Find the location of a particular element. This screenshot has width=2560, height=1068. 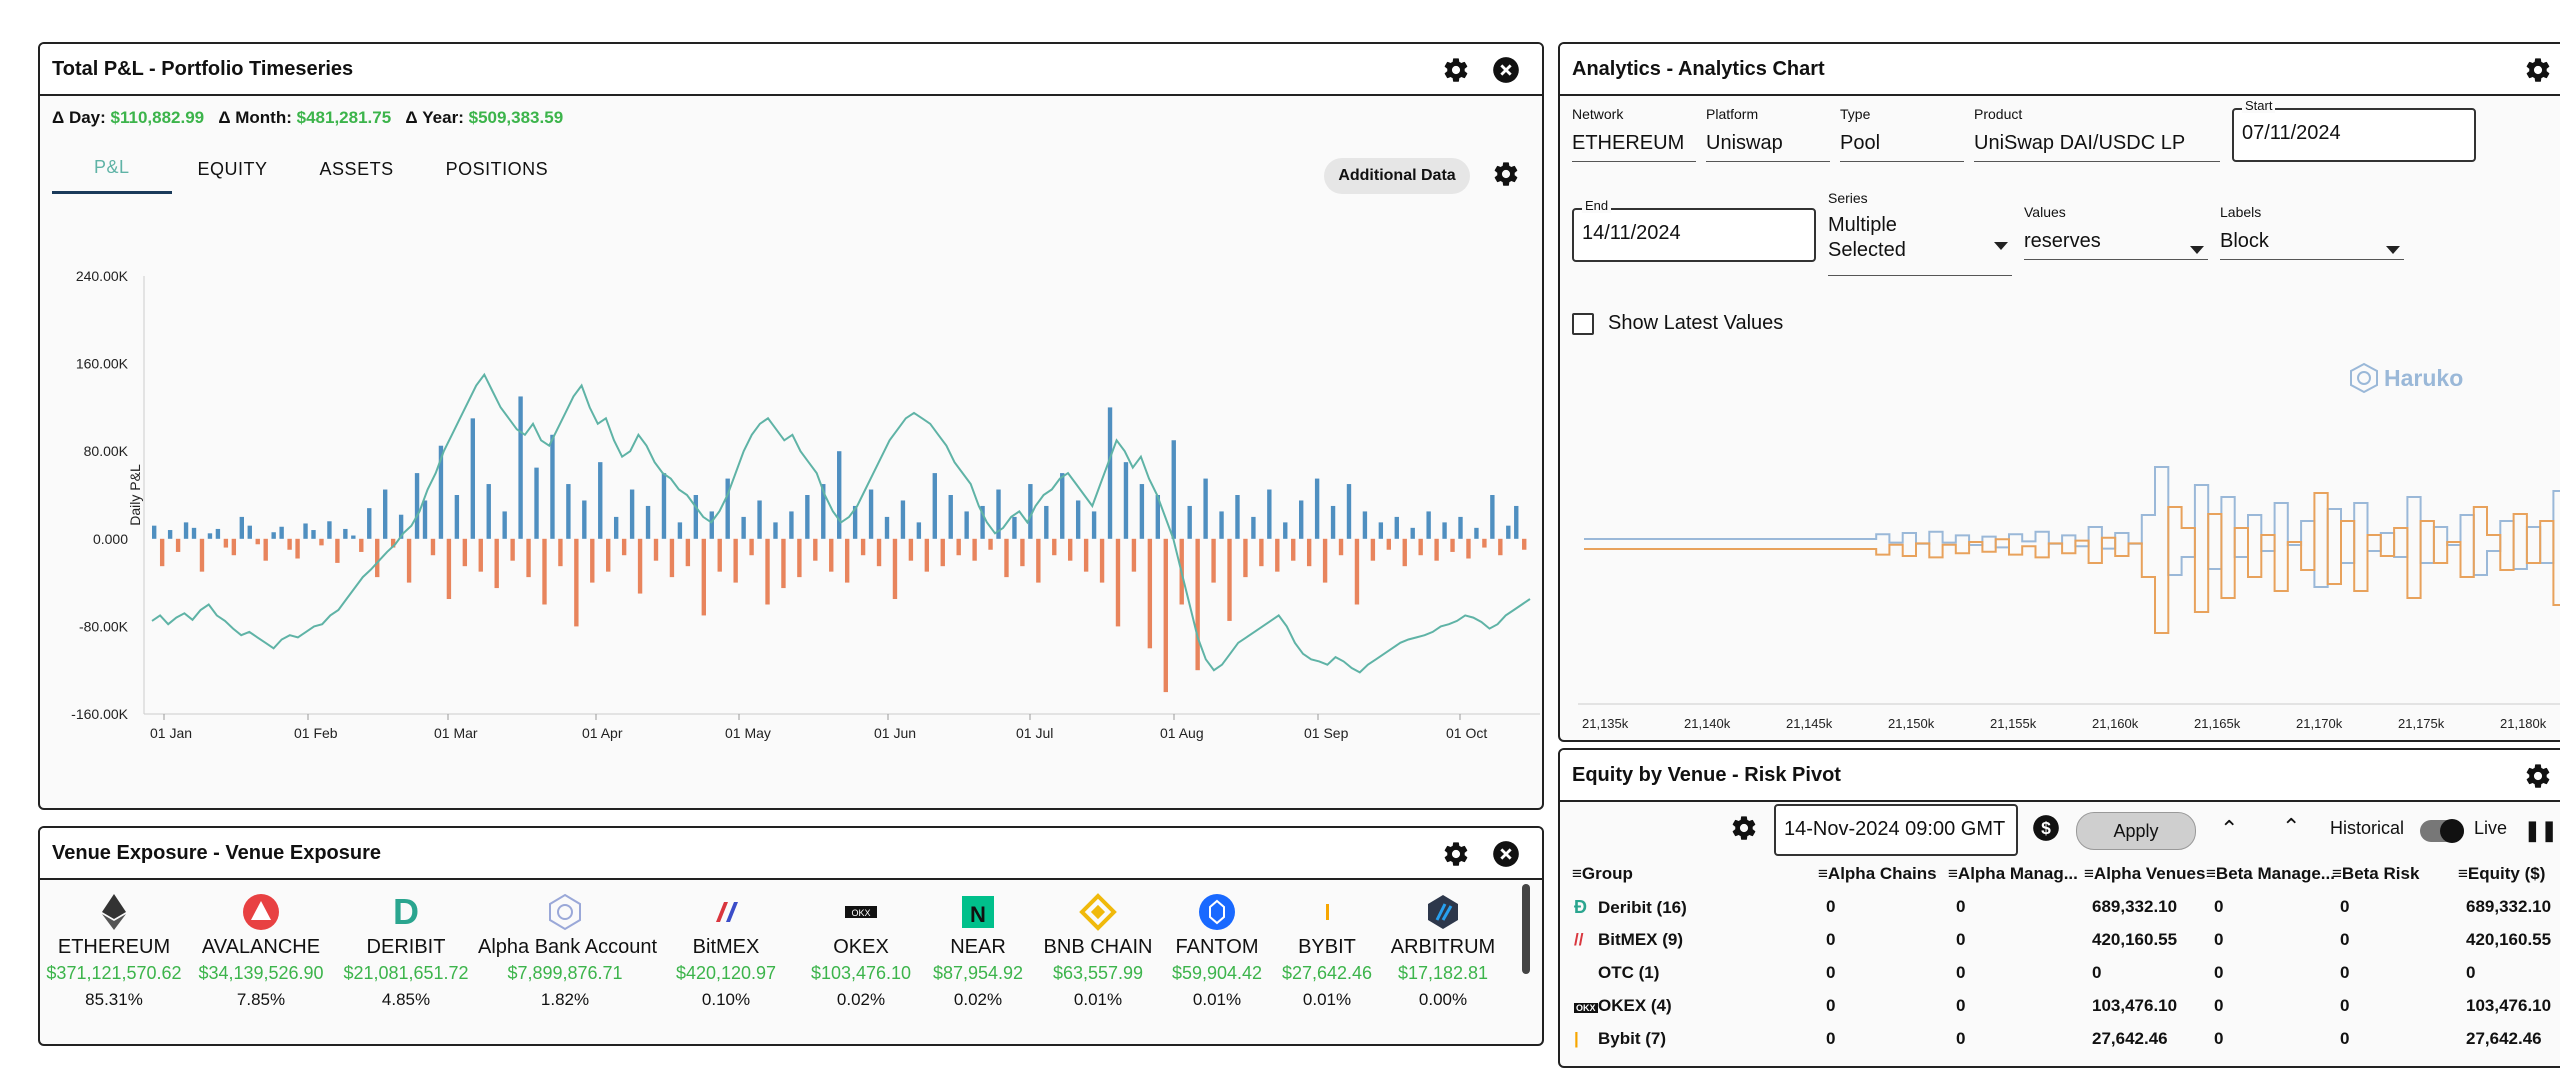

additional-data-button: Additional Data is located at coordinates (1397, 176).